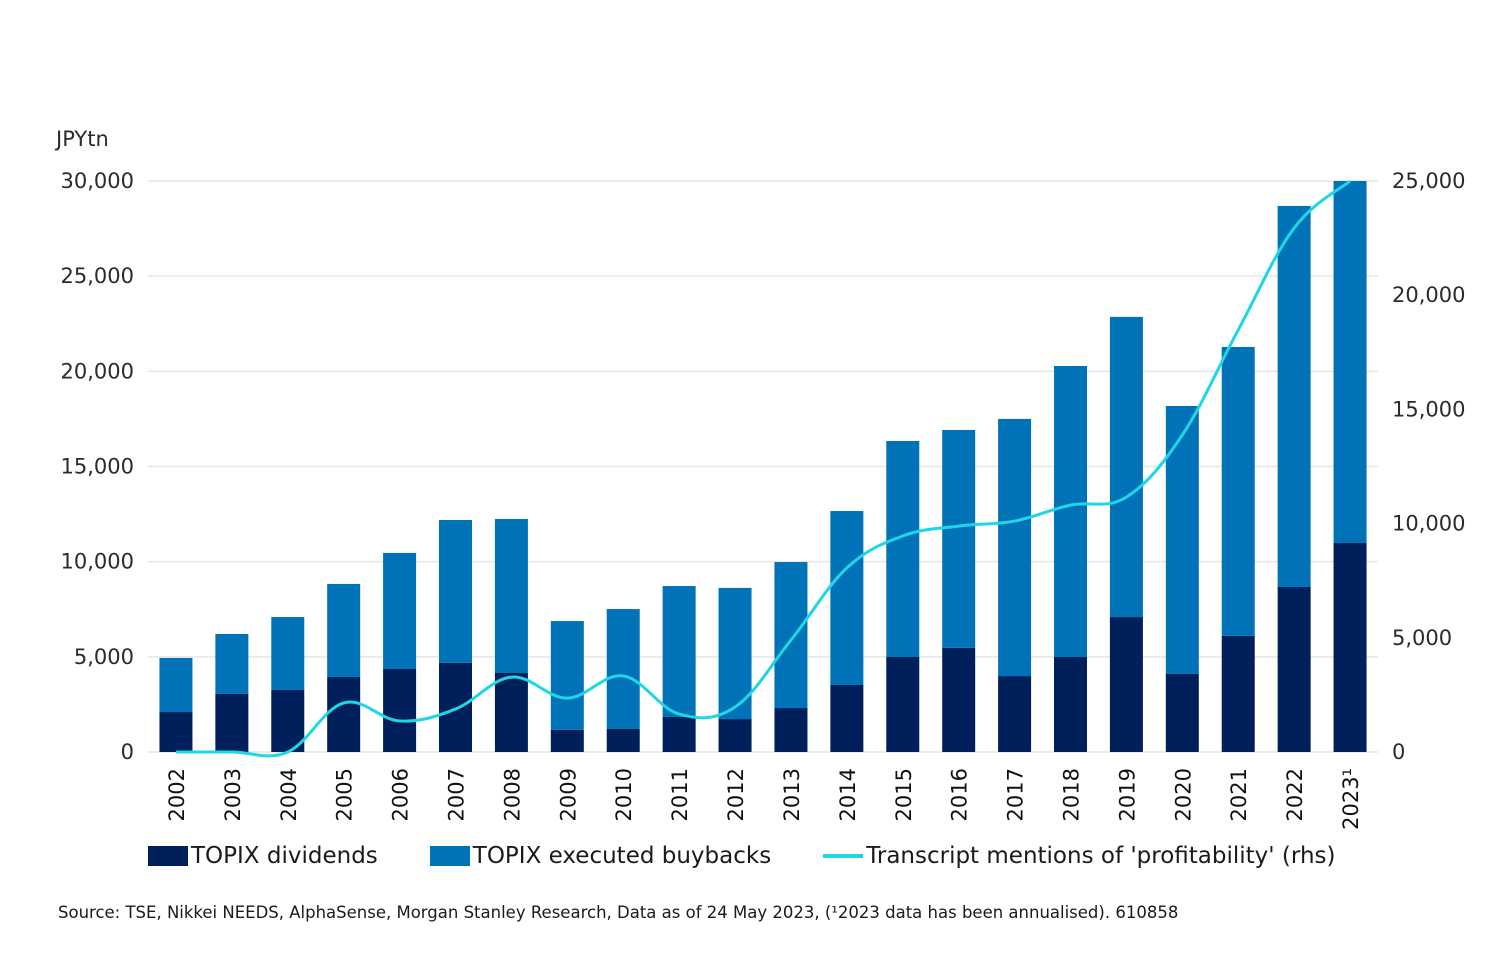  I want to click on x-tick-label: 2004, so click(289, 794).